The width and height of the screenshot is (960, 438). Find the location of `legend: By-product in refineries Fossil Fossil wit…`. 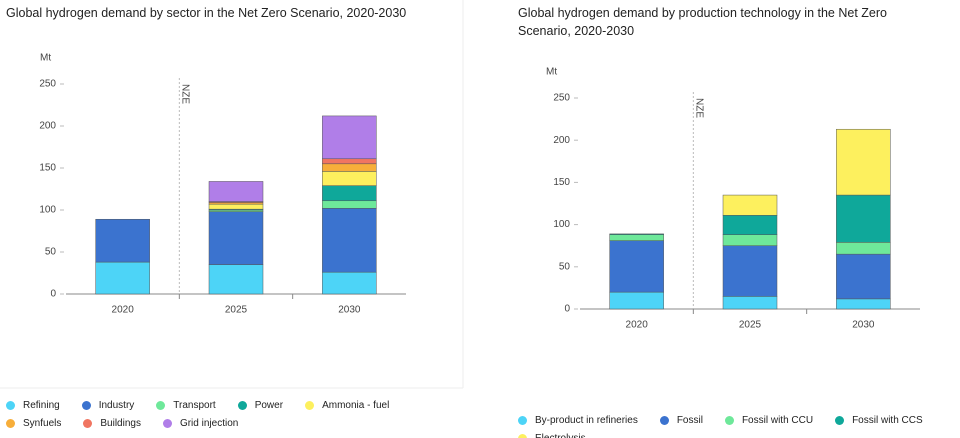

legend: By-product in refineries Fossil Fossil wit… is located at coordinates (738, 426).